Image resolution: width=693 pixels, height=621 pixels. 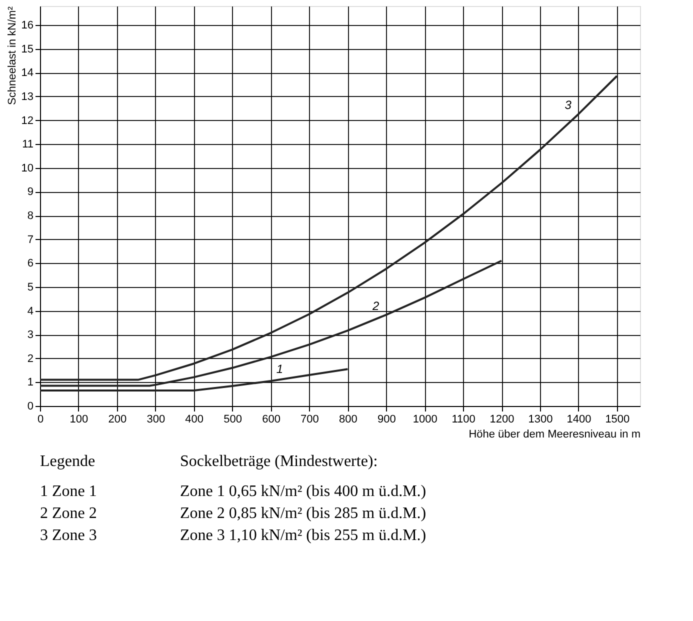 What do you see at coordinates (27, 120) in the screenshot?
I see `y-tick-label: 12` at bounding box center [27, 120].